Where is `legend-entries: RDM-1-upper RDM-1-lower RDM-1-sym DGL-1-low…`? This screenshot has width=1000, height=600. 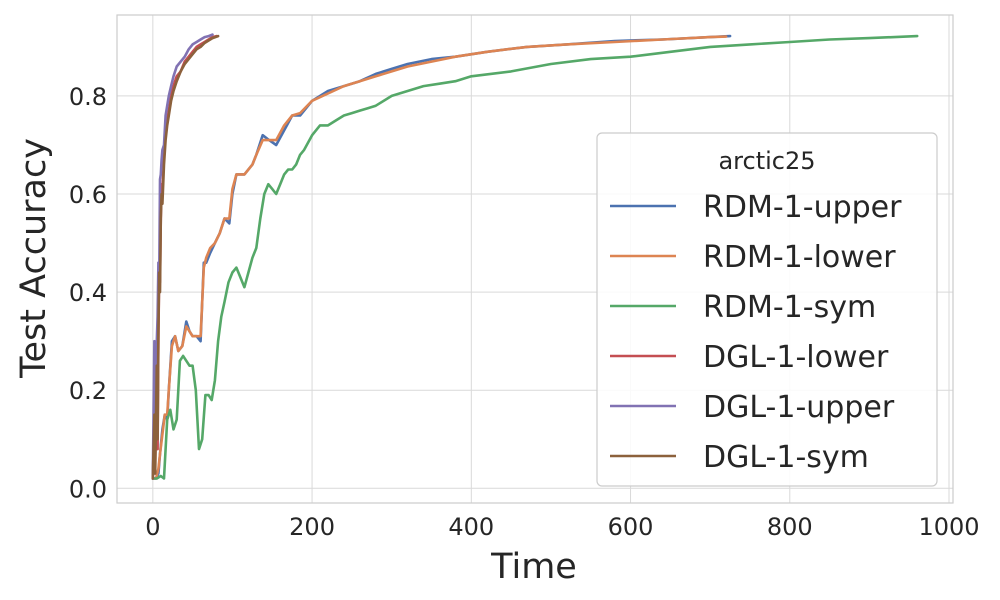 legend-entries: RDM-1-upper RDM-1-lower RDM-1-sym DGL-1-low… is located at coordinates (756, 332).